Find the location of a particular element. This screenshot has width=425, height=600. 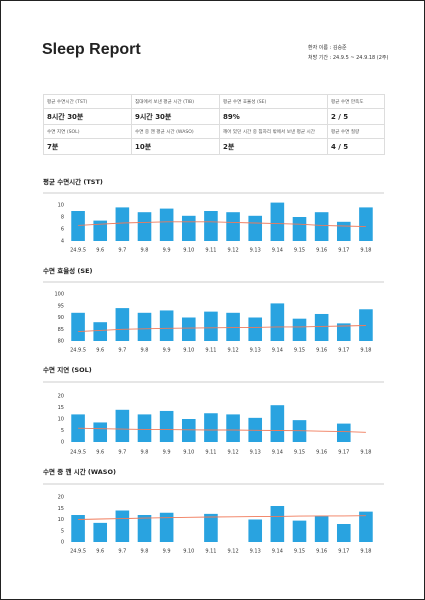

prescription-period: 처방 기간 : 24.9.5 ~ 24.9.18 (2주) is located at coordinates (348, 58).